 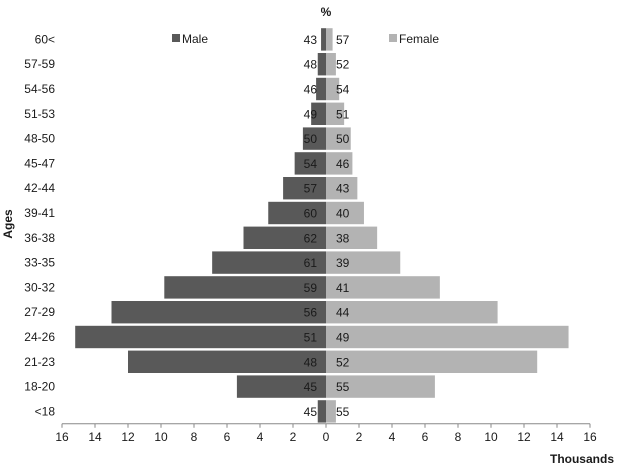 I want to click on category-label: <18, so click(x=45, y=411).